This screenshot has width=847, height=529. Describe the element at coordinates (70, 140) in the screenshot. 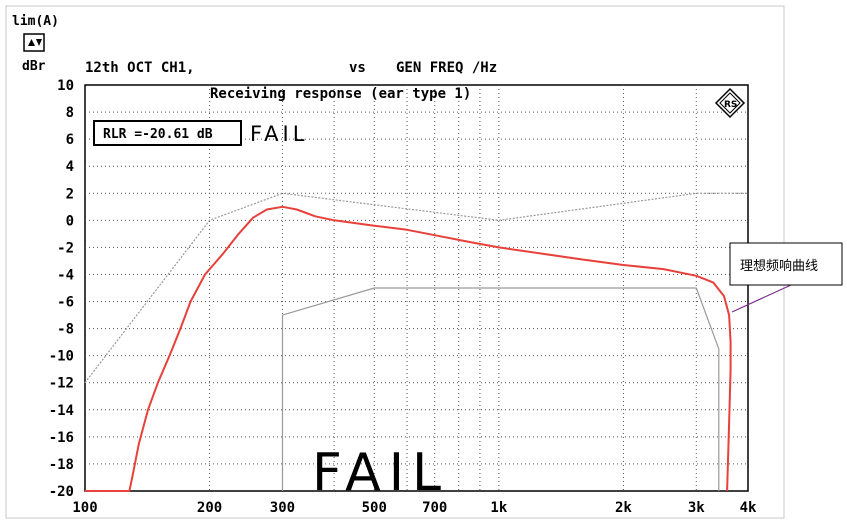

I see `y-tick-label: 6` at that location.